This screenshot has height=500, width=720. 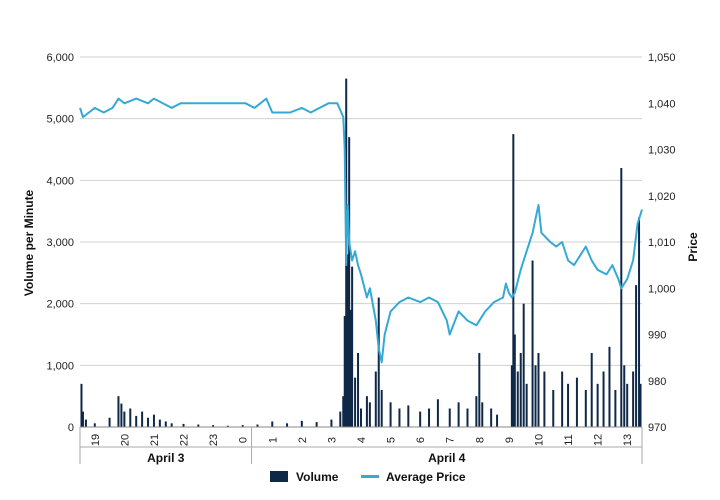 I want to click on date-label: April 4, so click(x=447, y=458).